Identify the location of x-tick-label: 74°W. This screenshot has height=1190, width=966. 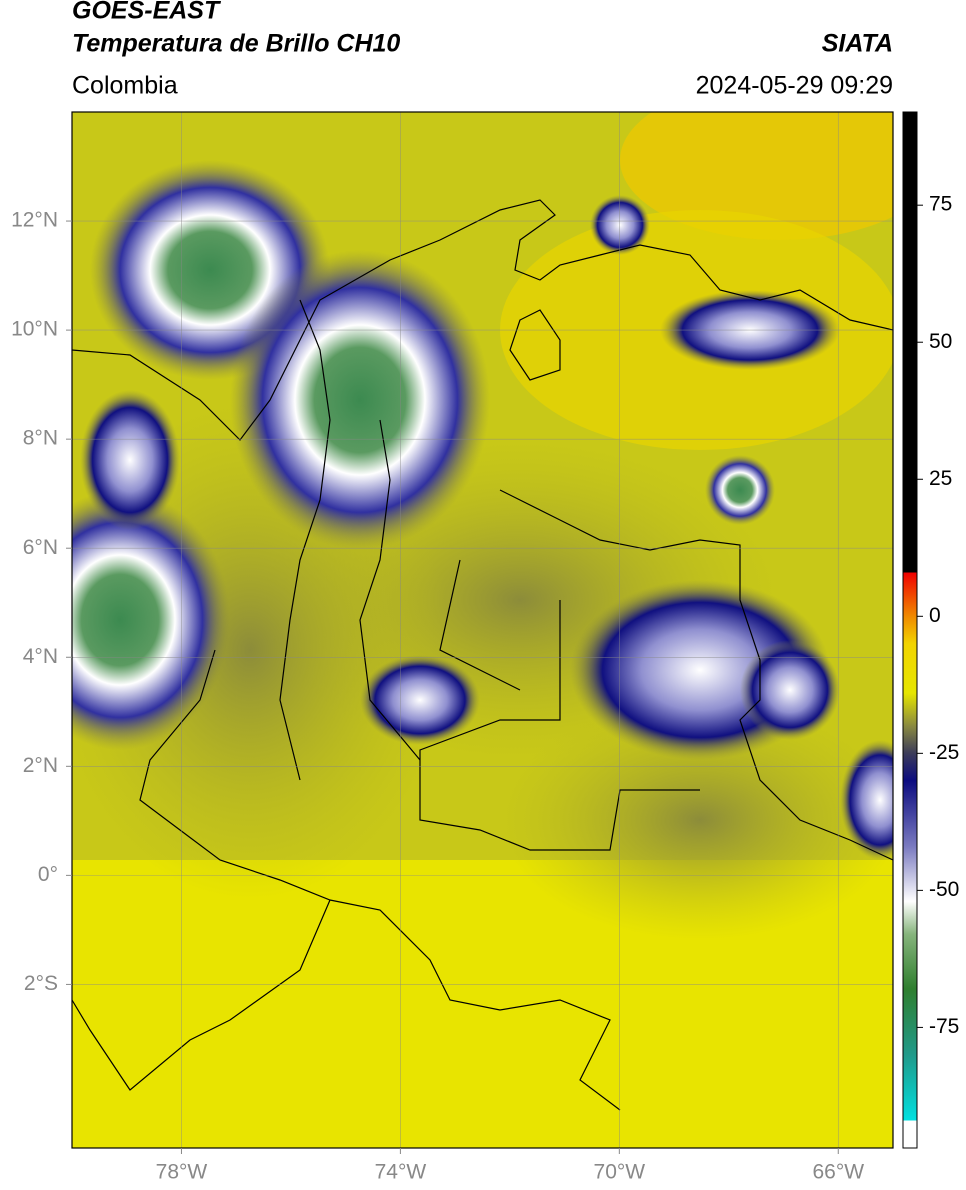
(401, 1172).